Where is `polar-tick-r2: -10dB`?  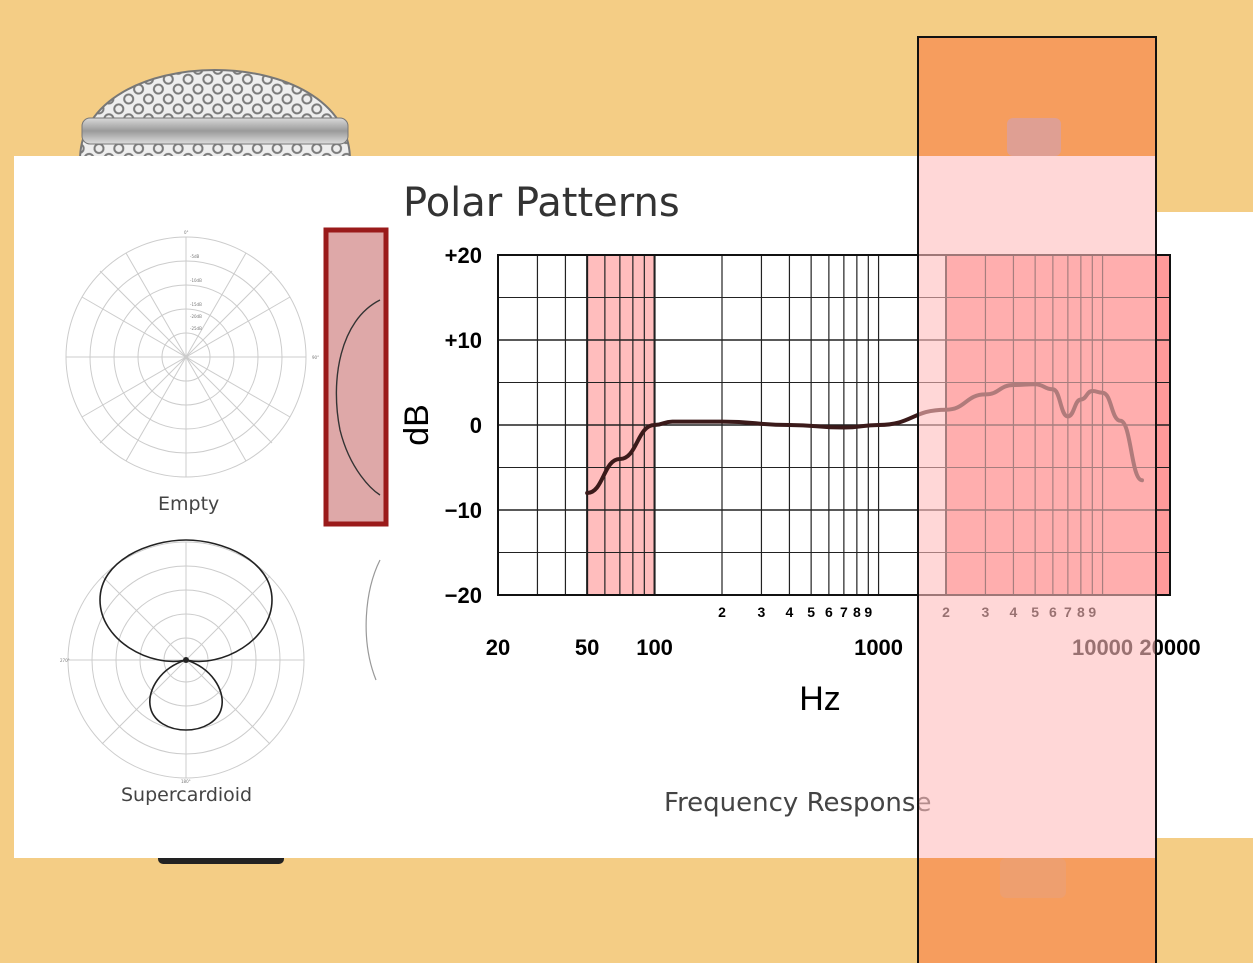
polar-tick-r2: -10dB is located at coordinates (196, 280).